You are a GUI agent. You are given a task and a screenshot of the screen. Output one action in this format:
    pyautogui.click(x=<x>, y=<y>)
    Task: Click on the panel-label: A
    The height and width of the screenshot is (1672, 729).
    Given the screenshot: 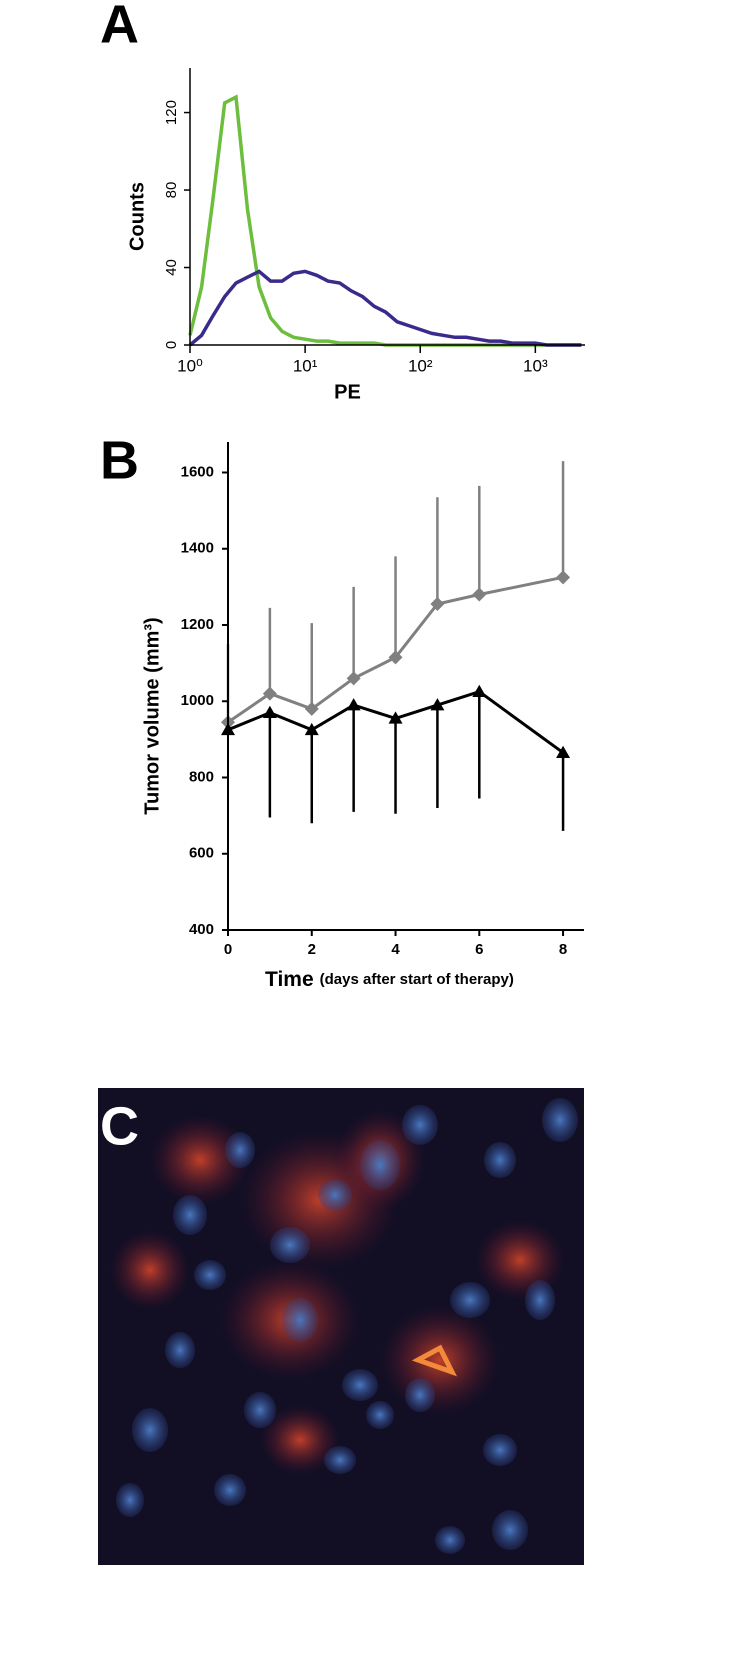 What is the action you would take?
    pyautogui.click(x=119, y=27)
    